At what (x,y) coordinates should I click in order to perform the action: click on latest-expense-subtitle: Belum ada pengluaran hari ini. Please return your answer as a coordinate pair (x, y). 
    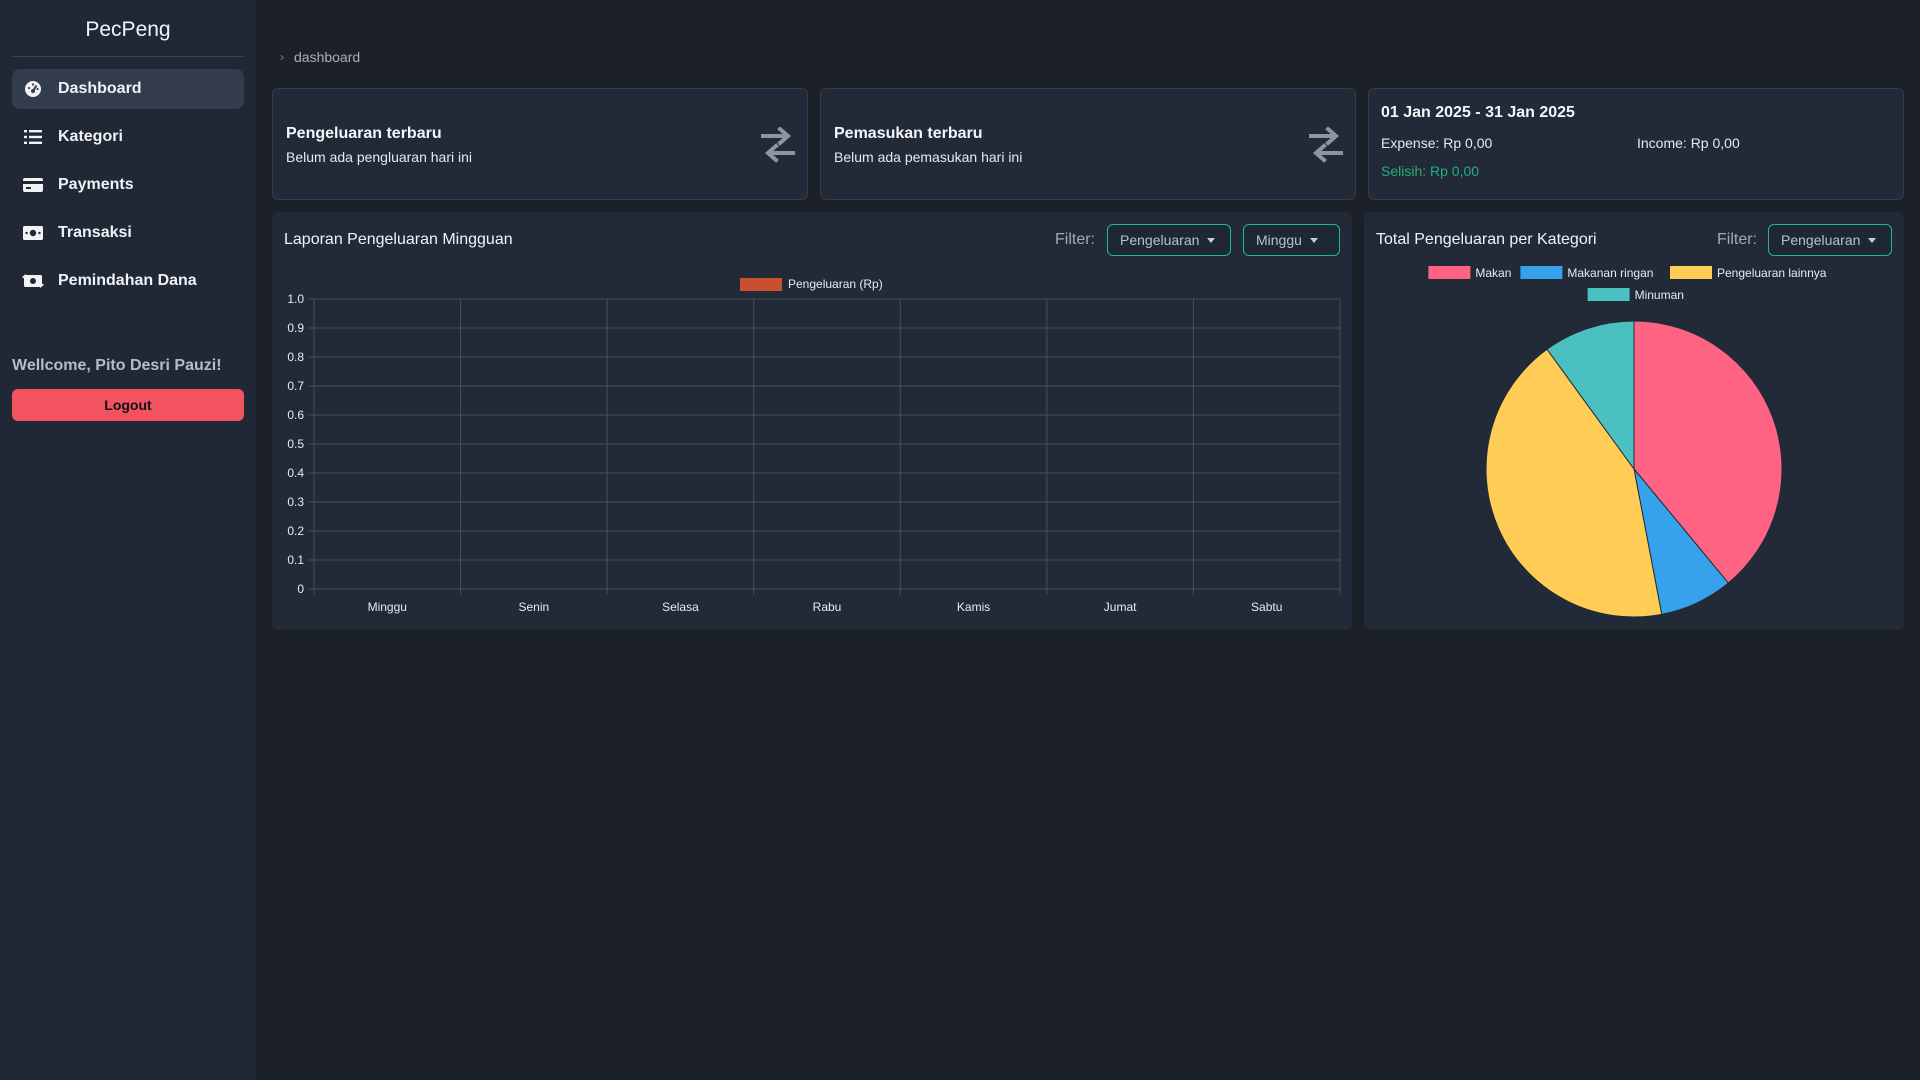
    Looking at the image, I should click on (379, 157).